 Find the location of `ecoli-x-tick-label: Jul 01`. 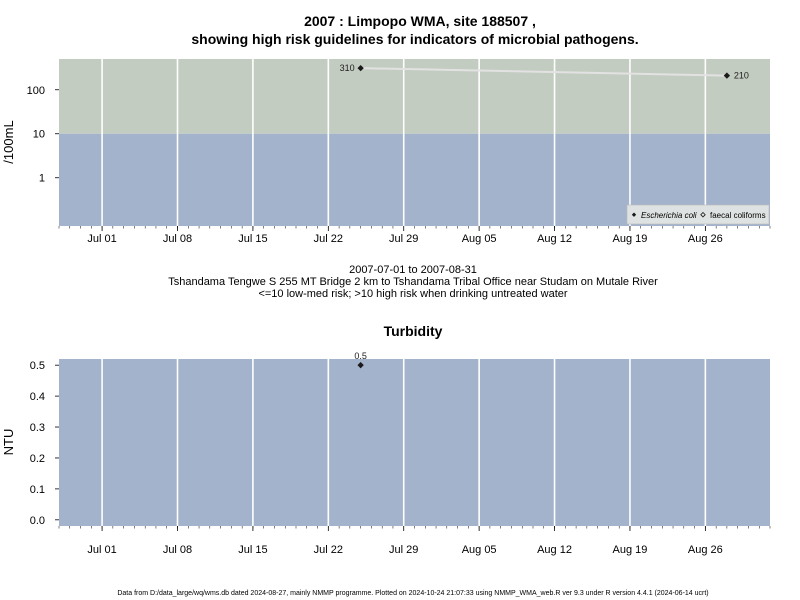

ecoli-x-tick-label: Jul 01 is located at coordinates (101, 239).